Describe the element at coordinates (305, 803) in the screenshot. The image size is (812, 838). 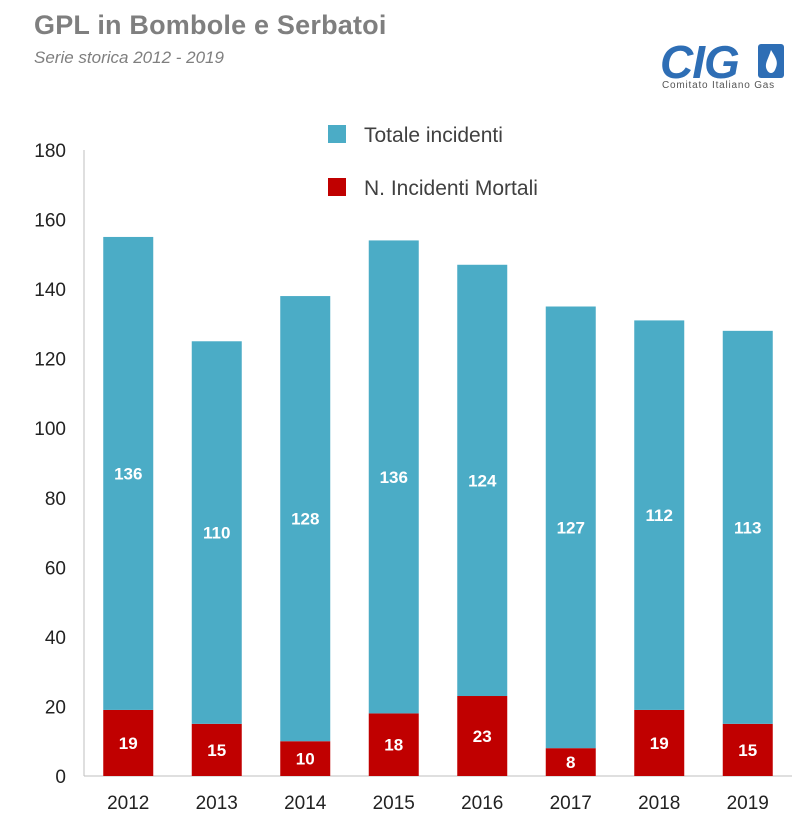
I see `x-tick-label: 2014` at that location.